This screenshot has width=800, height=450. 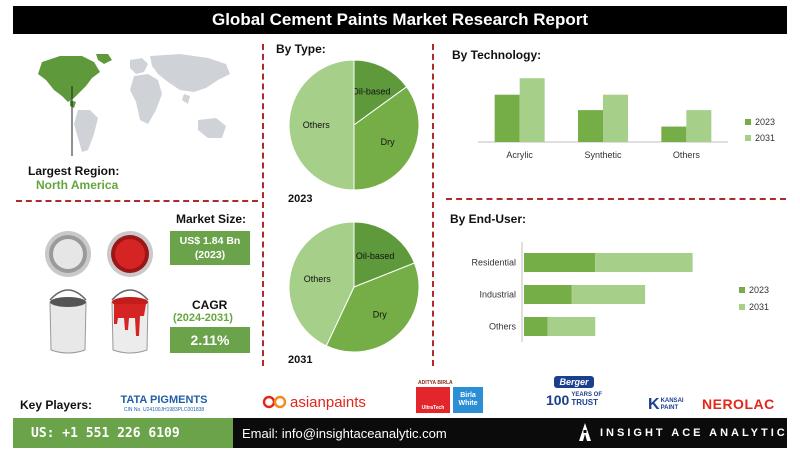 What do you see at coordinates (654, 404) in the screenshot?
I see `kansai-mark: K` at bounding box center [654, 404].